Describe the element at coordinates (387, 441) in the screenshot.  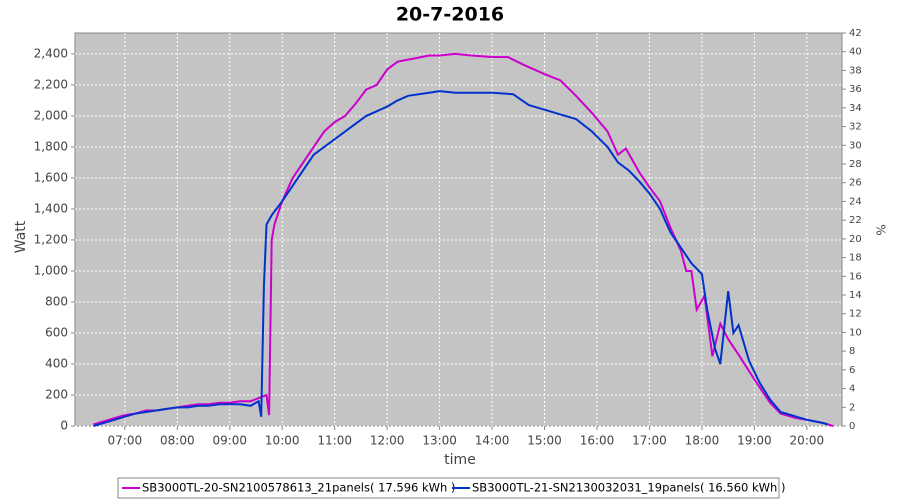
I see `x-tick-label: 12:00` at that location.